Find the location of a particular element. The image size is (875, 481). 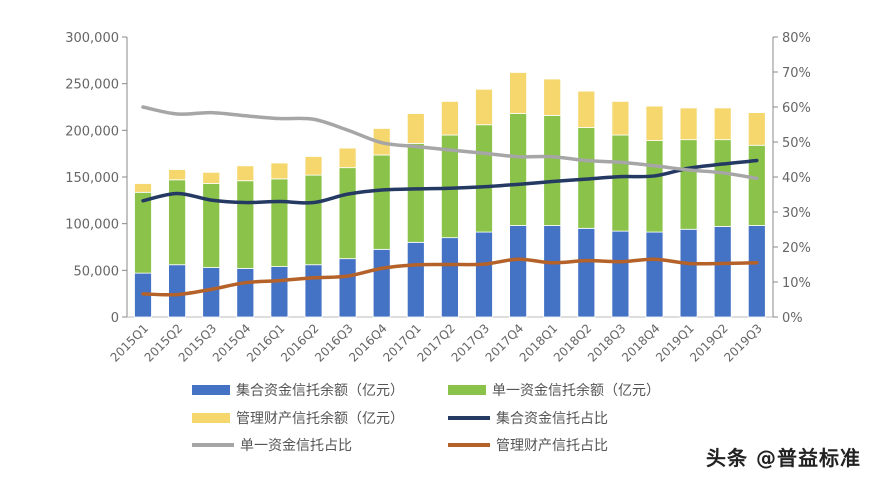

legend-item-single-balance: 单一资金信托余额（亿元） is located at coordinates (554, 390).